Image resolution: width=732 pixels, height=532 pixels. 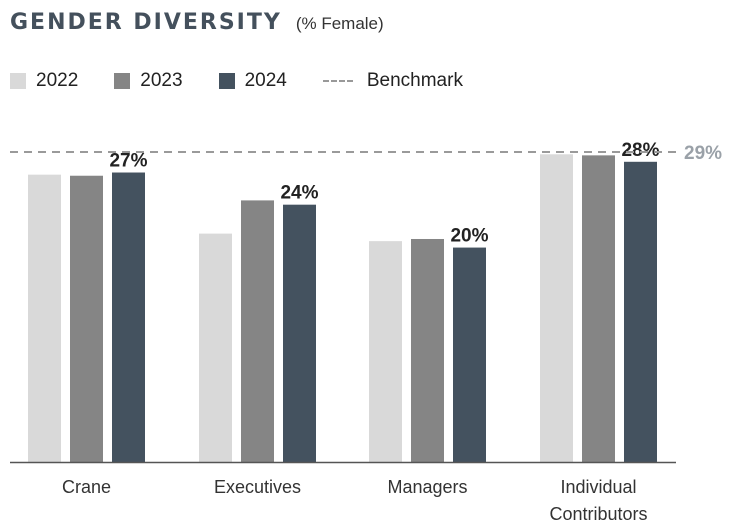 I want to click on legend: 2022 2023 2024 Benchmark, so click(x=254, y=81).